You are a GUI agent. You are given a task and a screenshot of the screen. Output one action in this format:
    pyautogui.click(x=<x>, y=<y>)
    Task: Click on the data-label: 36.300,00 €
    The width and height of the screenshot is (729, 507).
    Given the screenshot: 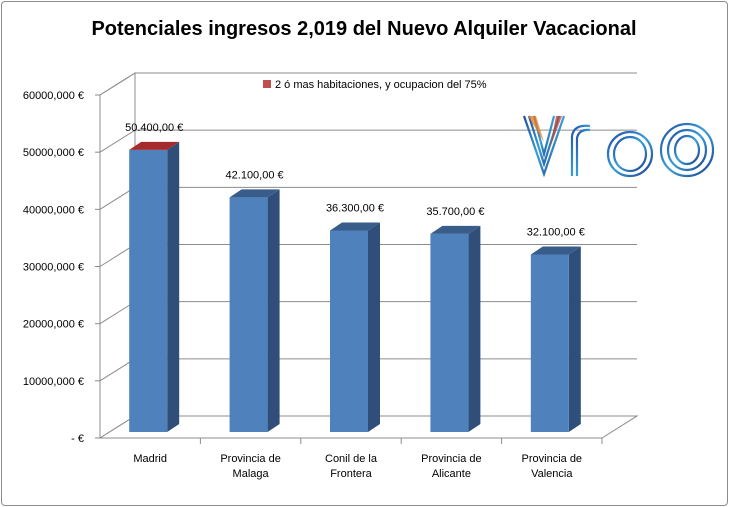 What is the action you would take?
    pyautogui.click(x=355, y=208)
    